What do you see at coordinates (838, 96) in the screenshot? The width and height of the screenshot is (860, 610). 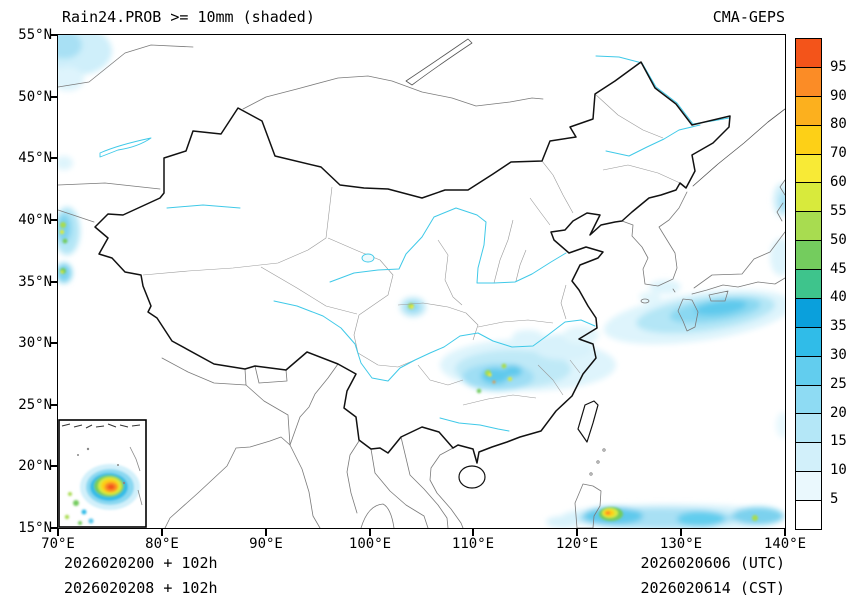 I see `colorbar-tick-label: 90` at bounding box center [838, 96].